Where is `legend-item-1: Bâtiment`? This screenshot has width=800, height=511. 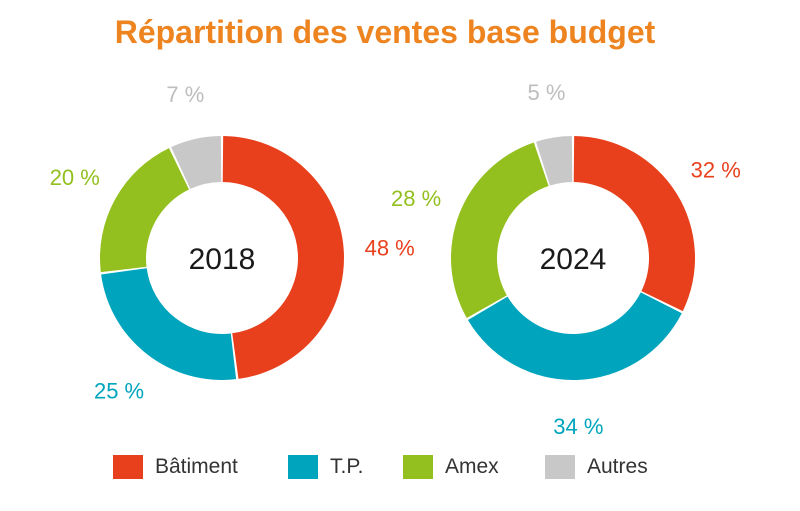
legend-item-1: Bâtiment is located at coordinates (175, 467).